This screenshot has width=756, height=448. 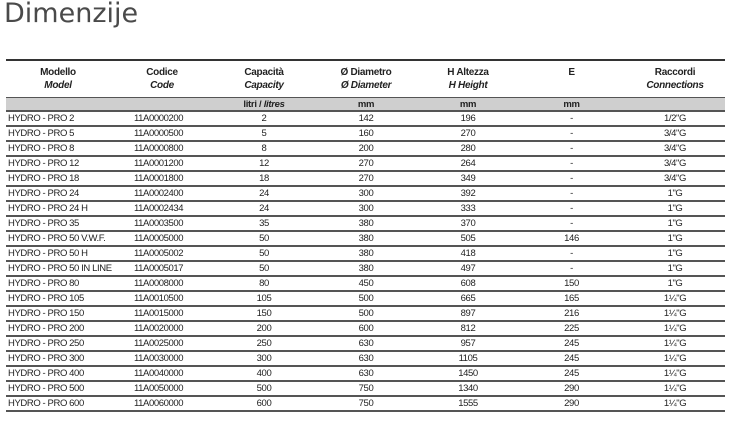 What do you see at coordinates (162, 374) in the screenshot?
I see `cell-code: 11A0040000` at bounding box center [162, 374].